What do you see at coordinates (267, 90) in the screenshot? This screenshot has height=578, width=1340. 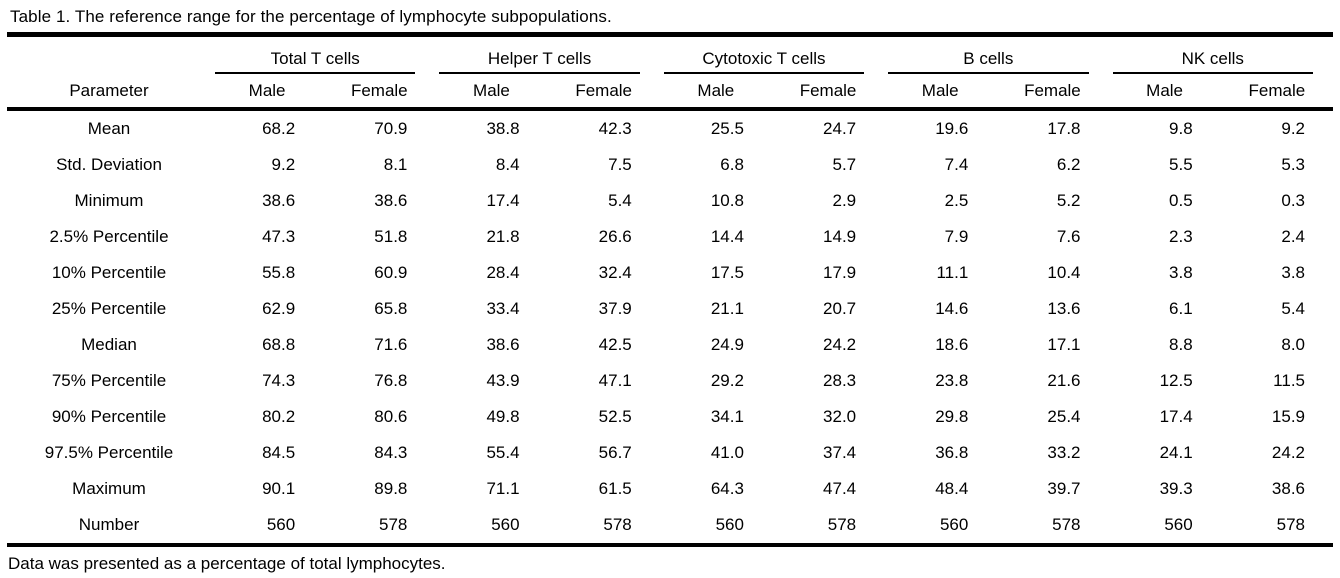 I see `male-header-total-t: Male` at bounding box center [267, 90].